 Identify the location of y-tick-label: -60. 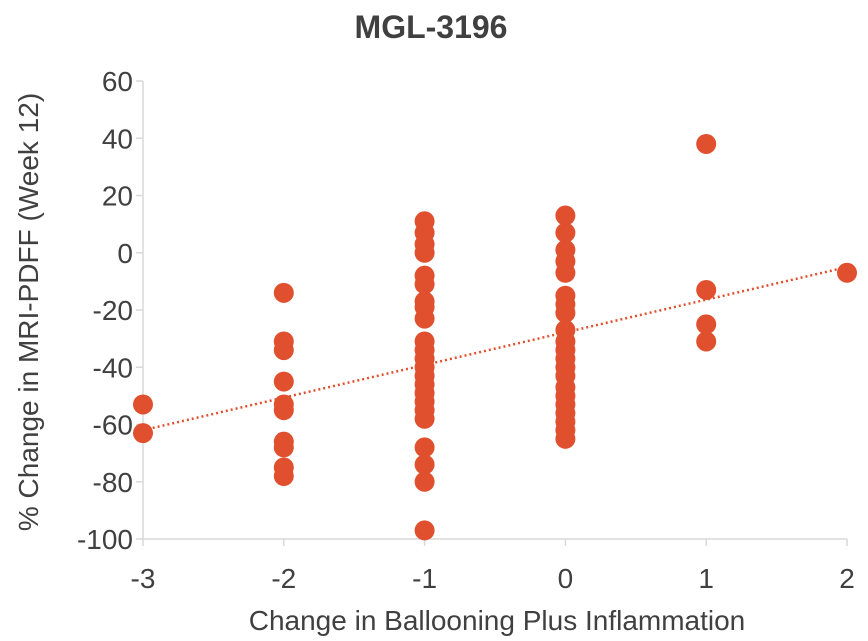
(113, 425).